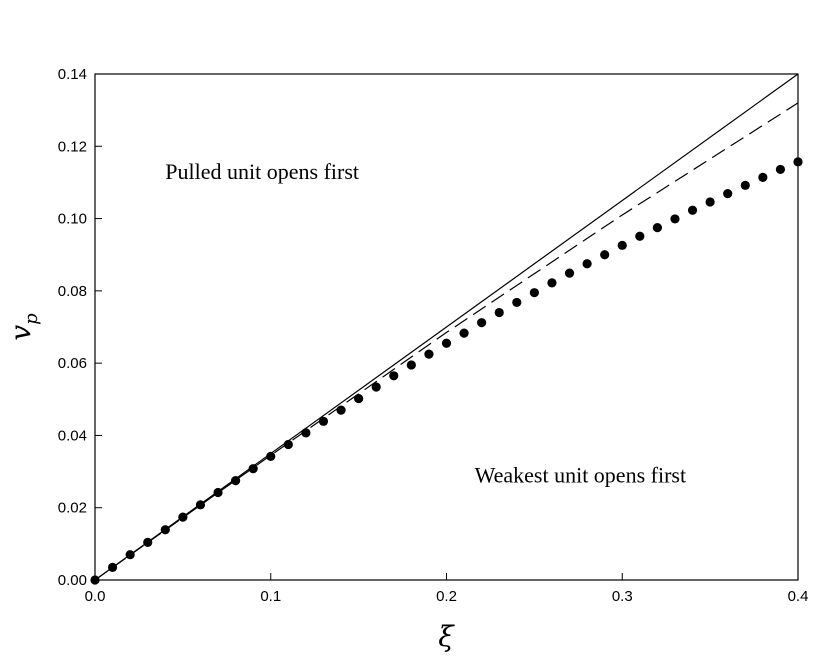 This screenshot has height=660, width=837. Describe the element at coordinates (95, 596) in the screenshot. I see `x-tick-label: 0.0` at that location.